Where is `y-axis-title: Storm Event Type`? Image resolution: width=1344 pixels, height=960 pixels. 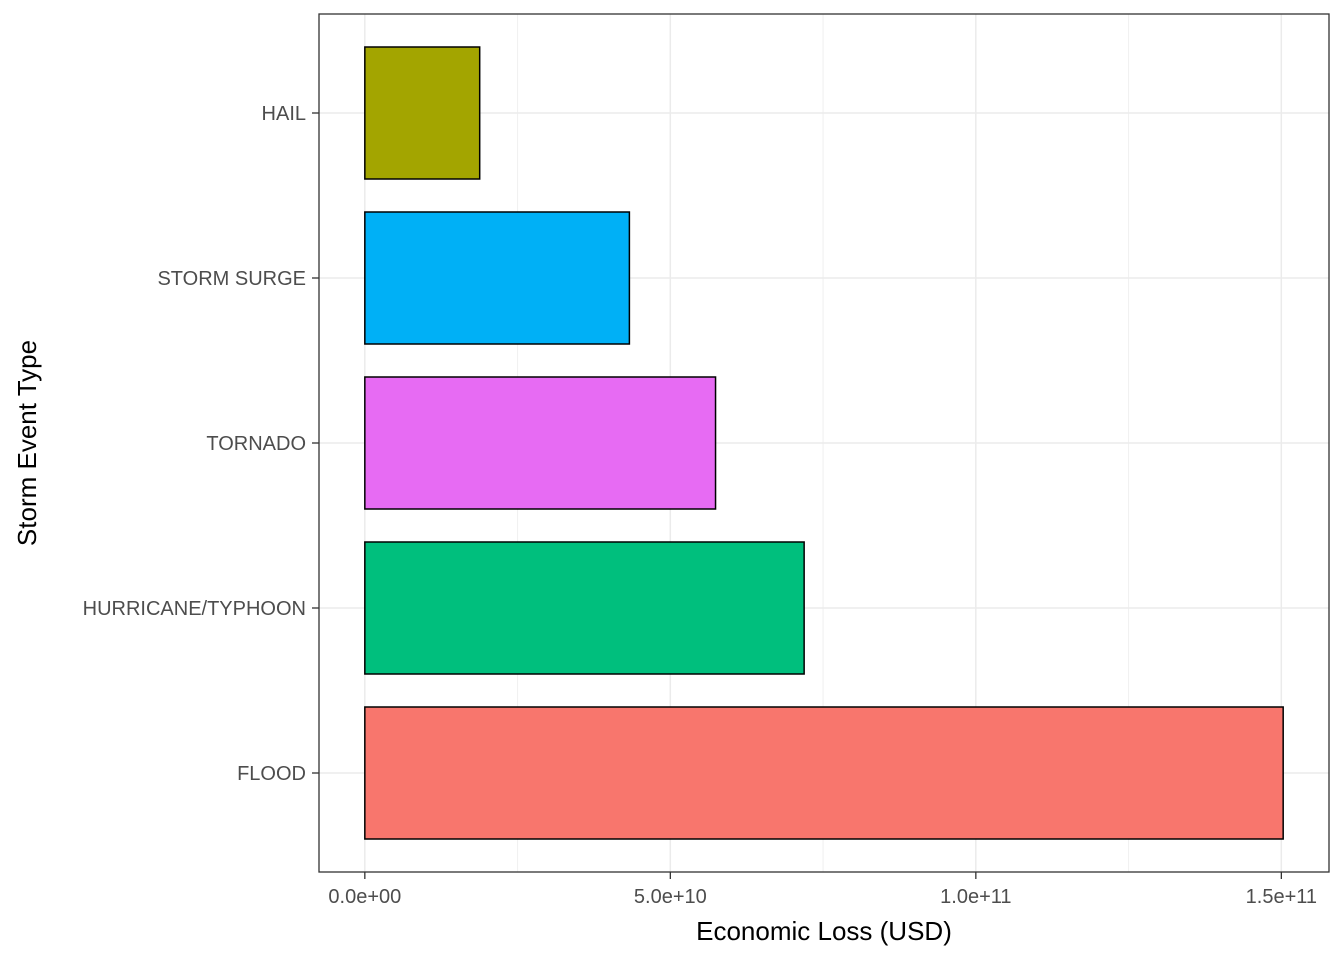 y-axis-title: Storm Event Type is located at coordinates (27, 443).